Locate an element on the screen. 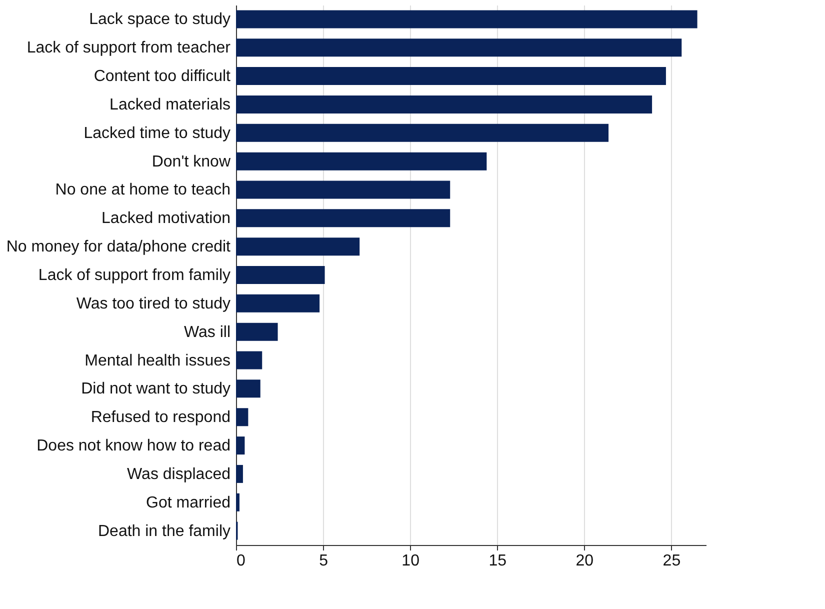  y-tick-label: Refused to respond is located at coordinates (160, 417).